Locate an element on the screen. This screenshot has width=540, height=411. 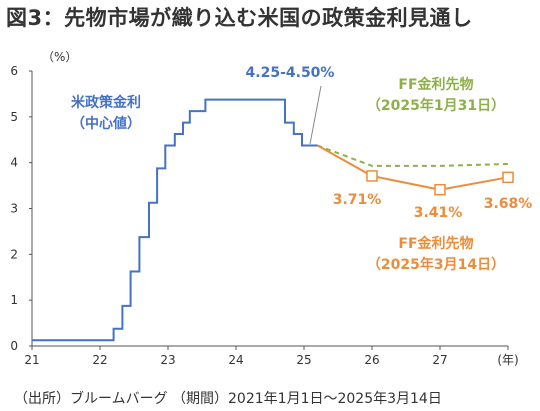
y-axis-unit: （%） is located at coordinates (59, 57).